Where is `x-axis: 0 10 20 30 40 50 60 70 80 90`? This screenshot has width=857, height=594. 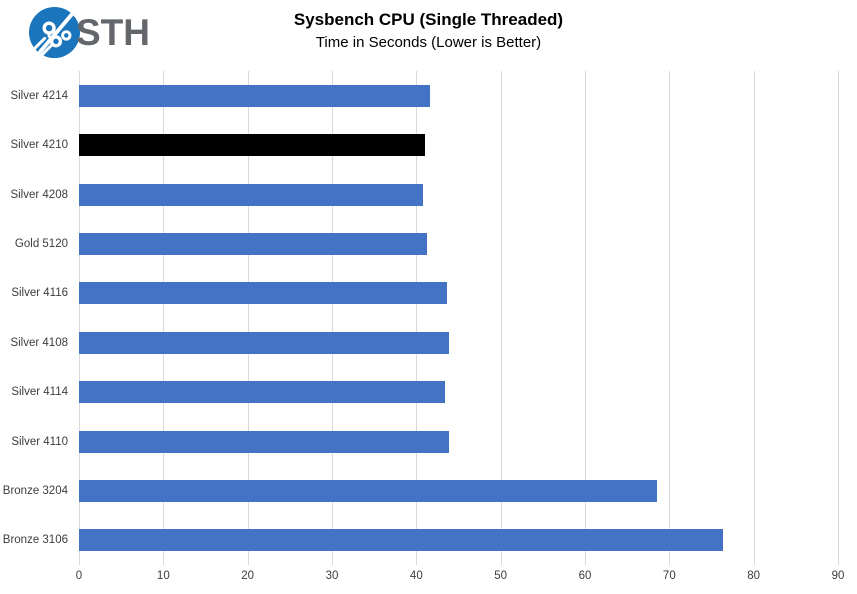
x-axis: 0 10 20 30 40 50 60 70 80 90 is located at coordinates (460, 578).